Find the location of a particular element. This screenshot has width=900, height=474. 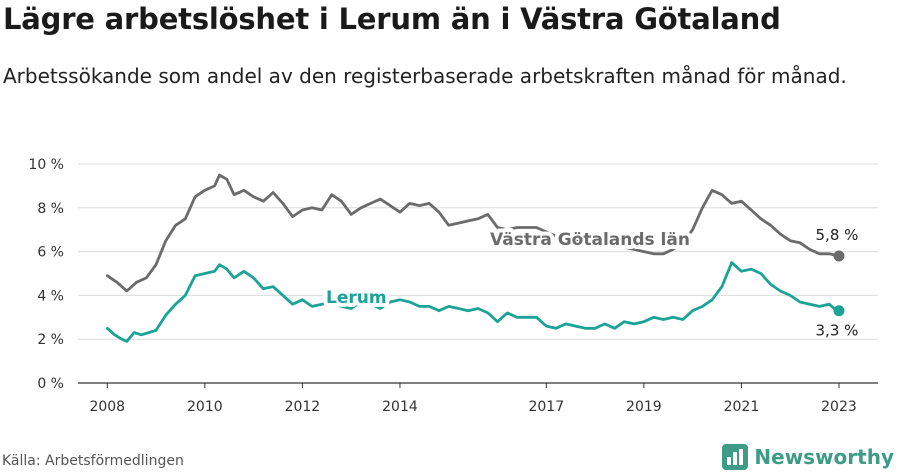

y-tick-label: 10 % is located at coordinates (46, 165).